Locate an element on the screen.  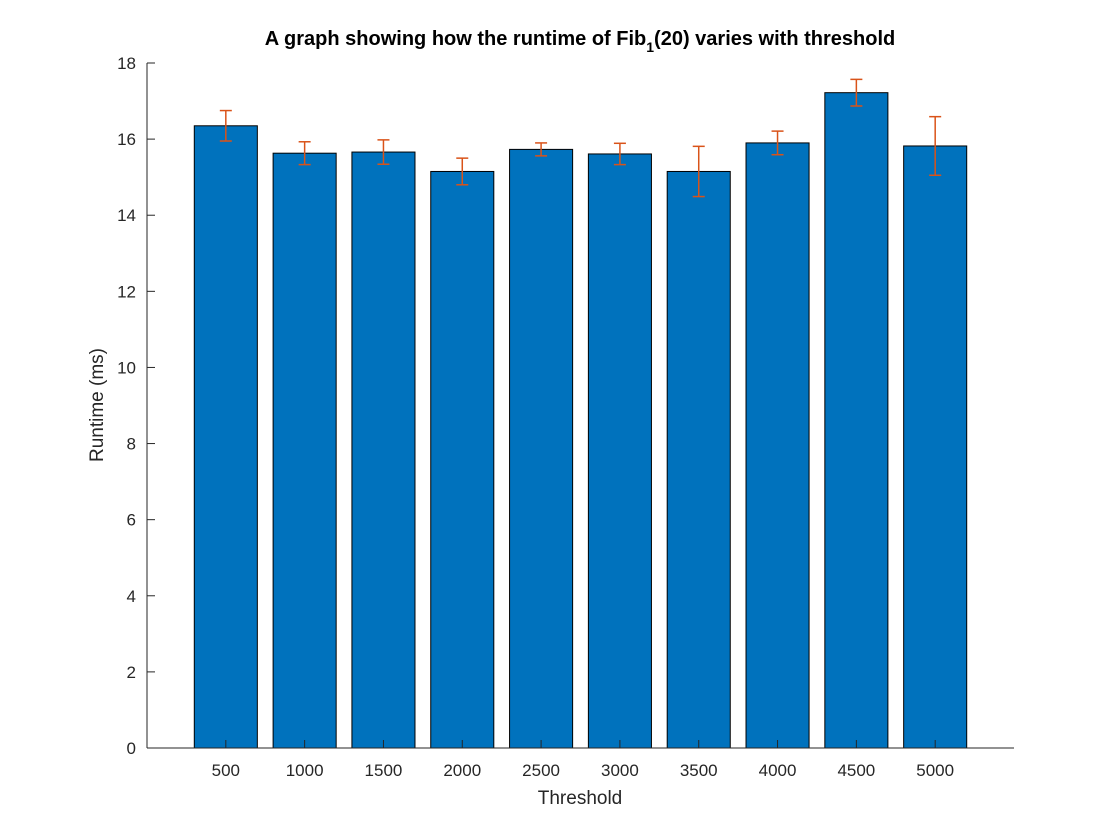
y-ticks-layer: 0 2 4 6 8 10 12 14 16 18 is located at coordinates (136, 406).